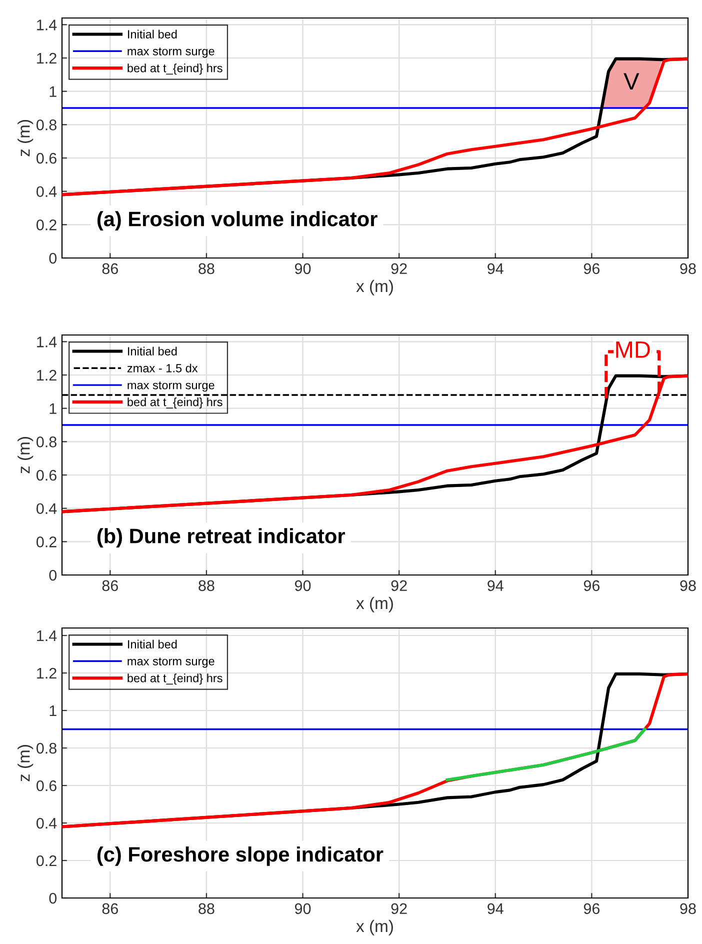  What do you see at coordinates (240, 856) in the screenshot?
I see `annotation: (c) Foreshore slope indicator` at bounding box center [240, 856].